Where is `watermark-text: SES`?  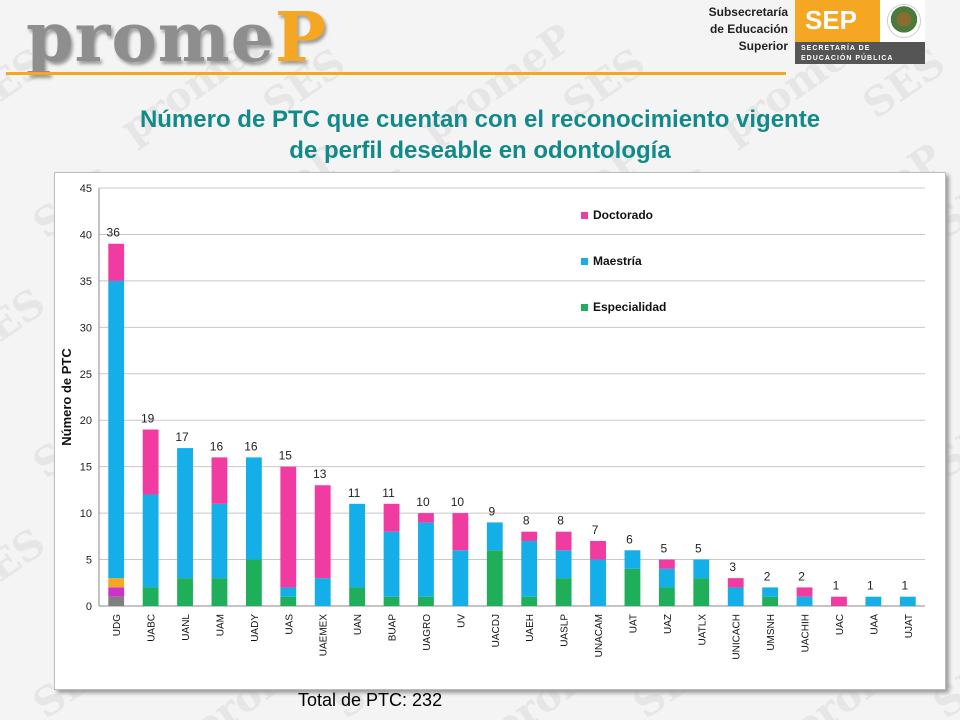 watermark-text: SES is located at coordinates (27, 323).